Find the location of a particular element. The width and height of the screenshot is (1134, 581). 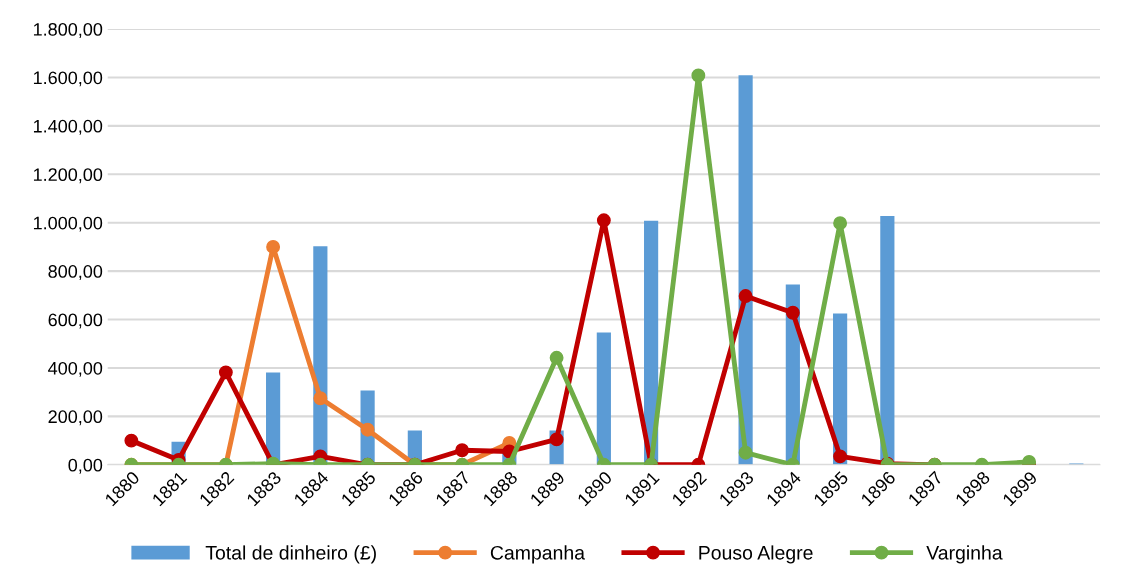

y-tick-label: 400,00 is located at coordinates (75, 369).